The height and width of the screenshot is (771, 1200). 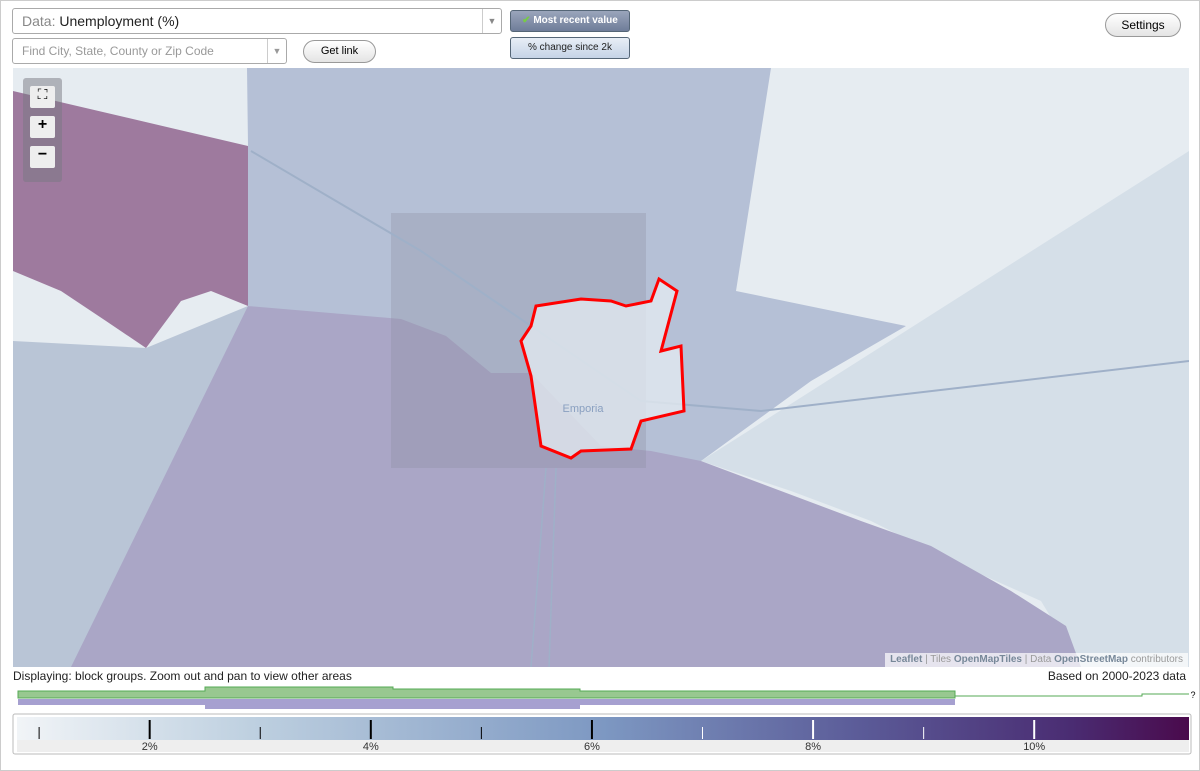 I want to click on color-scale, so click(x=603, y=728).